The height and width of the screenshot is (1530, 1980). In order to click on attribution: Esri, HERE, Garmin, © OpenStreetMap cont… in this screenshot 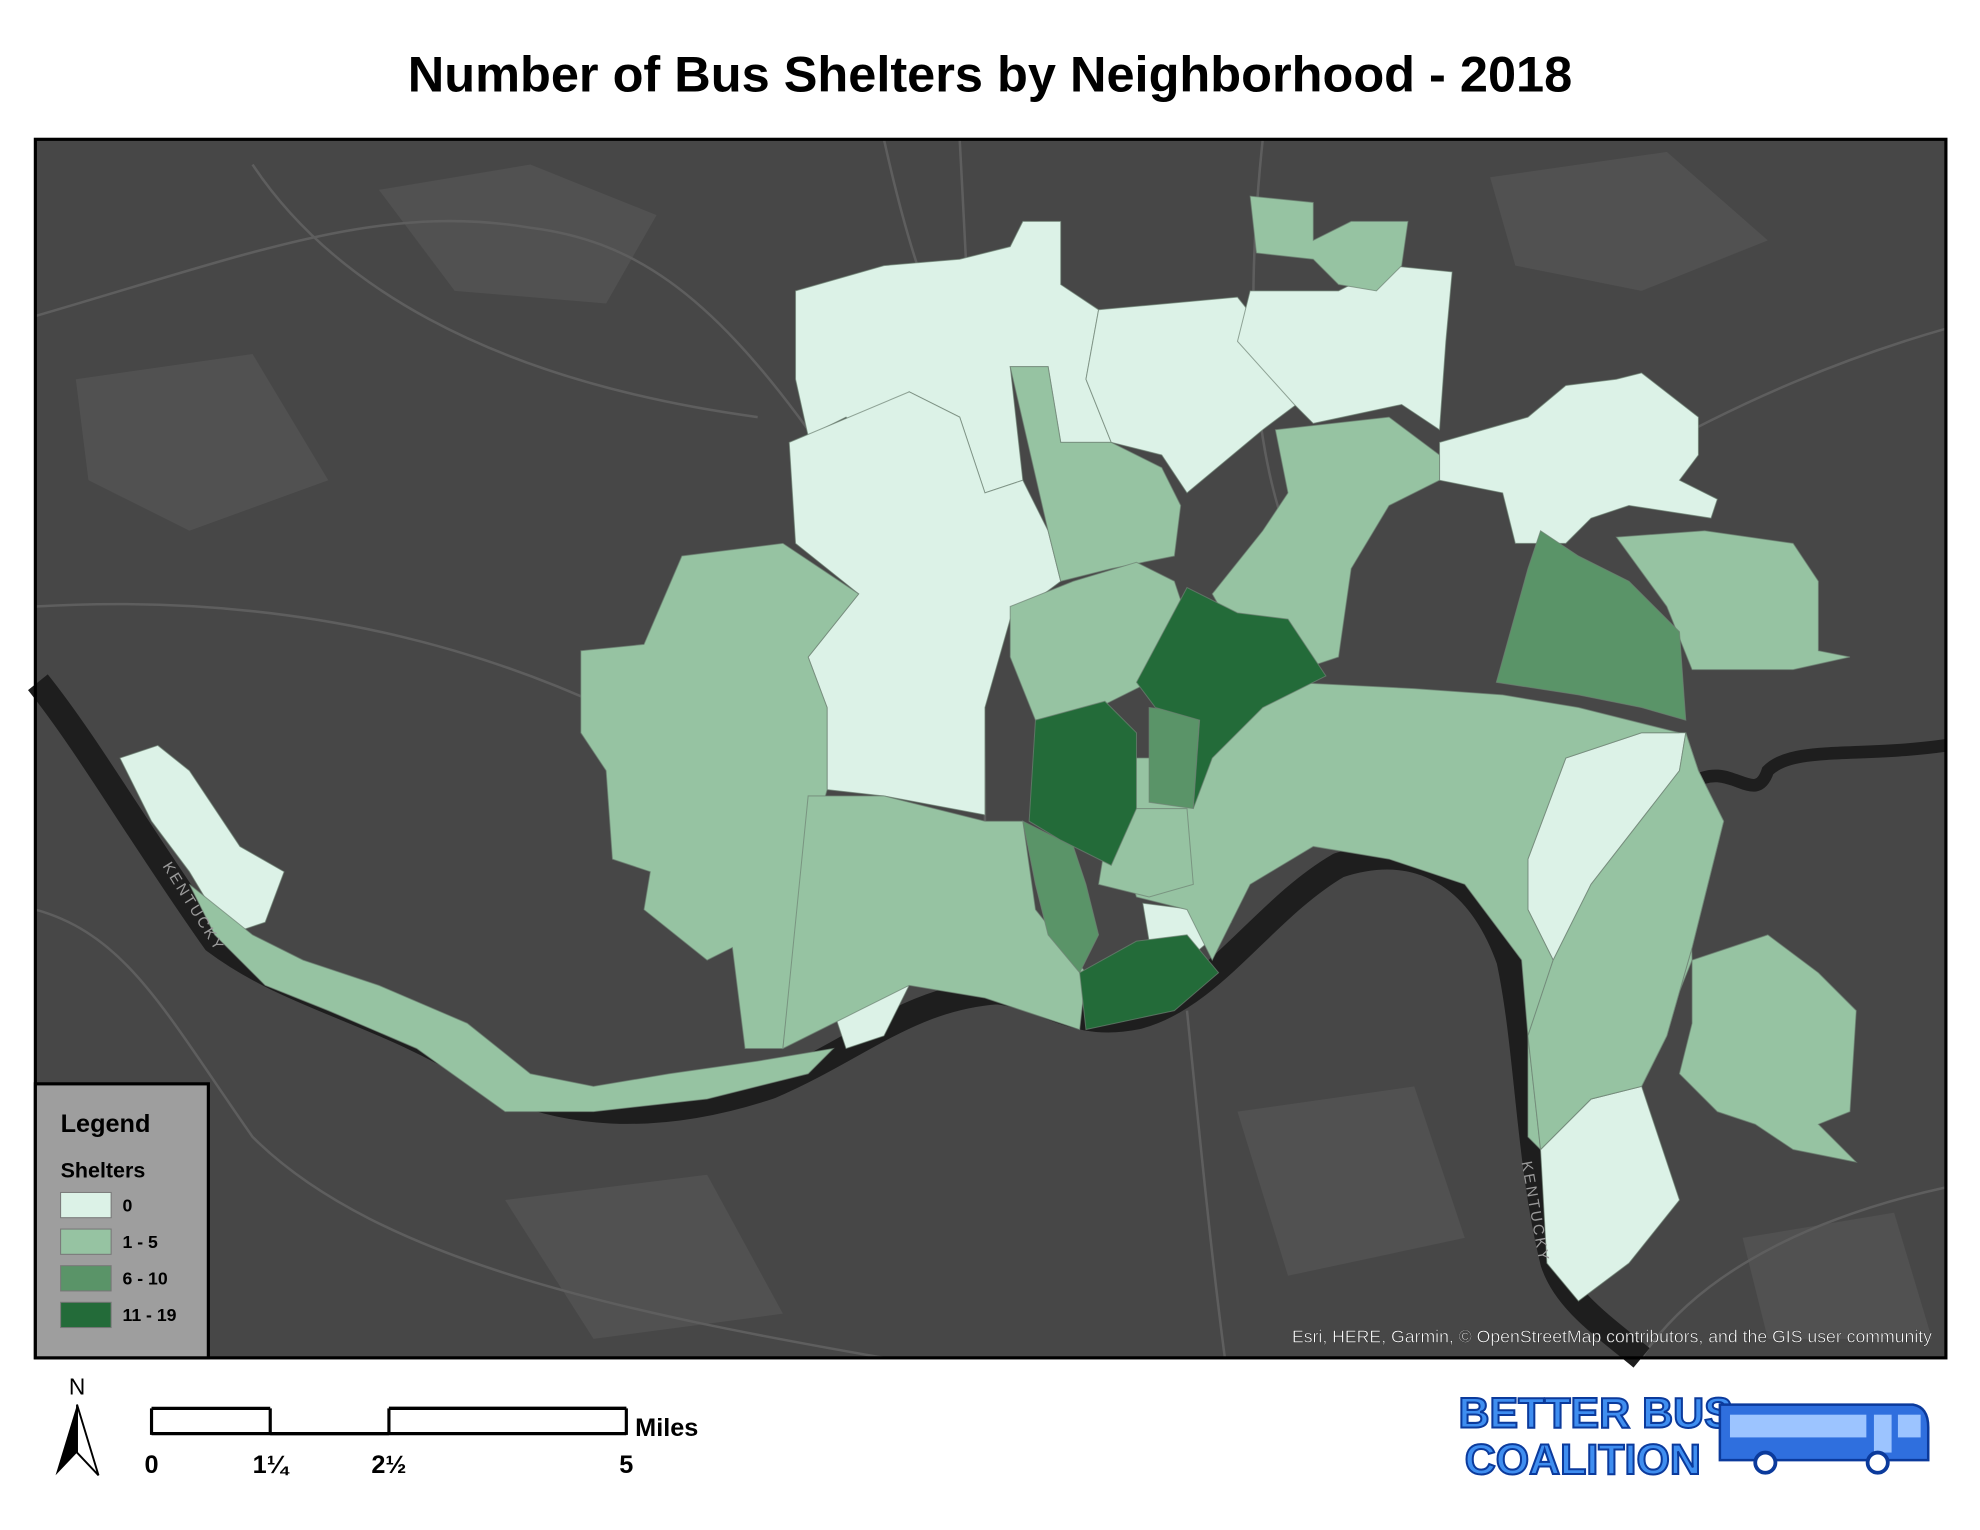, I will do `click(1612, 1337)`.